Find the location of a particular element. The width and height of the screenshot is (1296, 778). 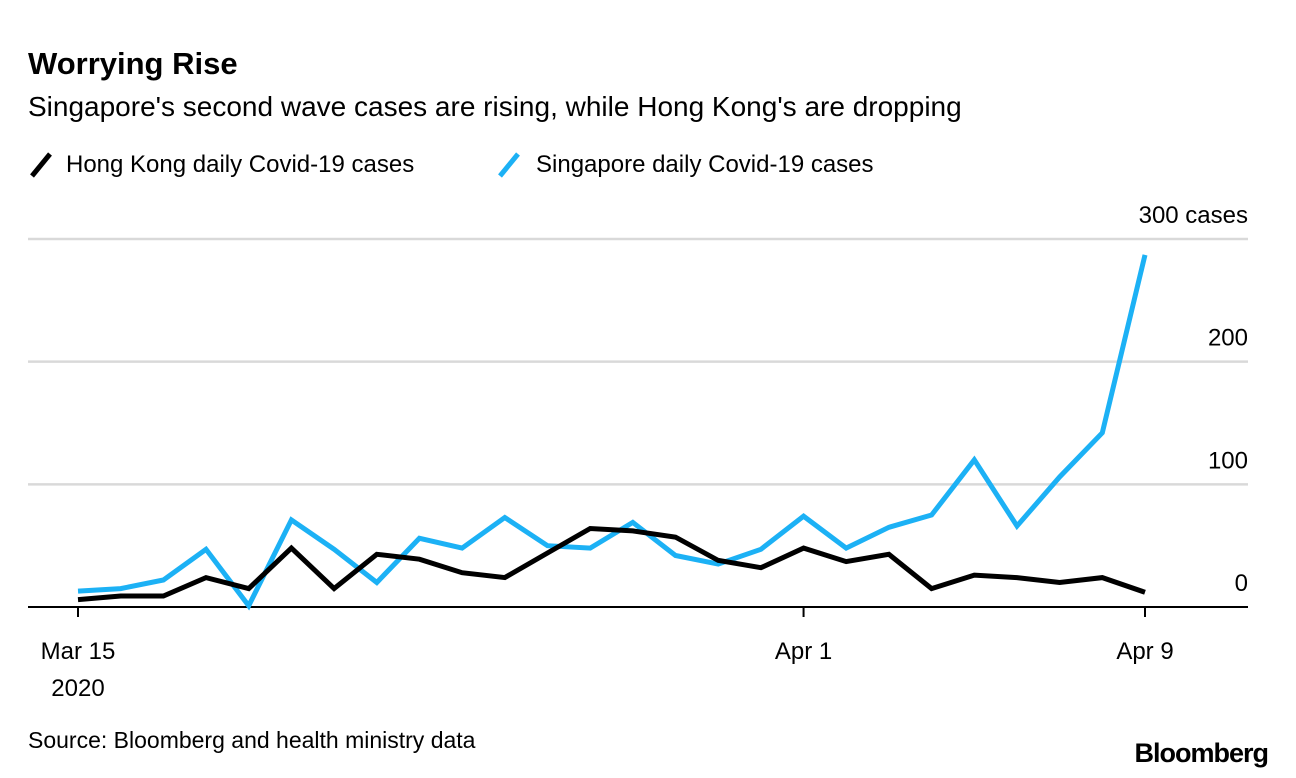

x-tick-label: Apr 9 is located at coordinates (1144, 651).